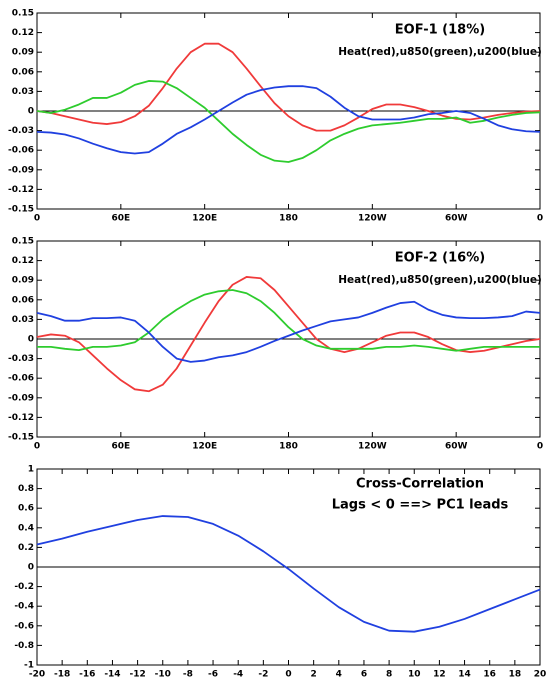 The width and height of the screenshot is (550, 686). What do you see at coordinates (87, 675) in the screenshot?
I see `x-tick-label: -16` at bounding box center [87, 675].